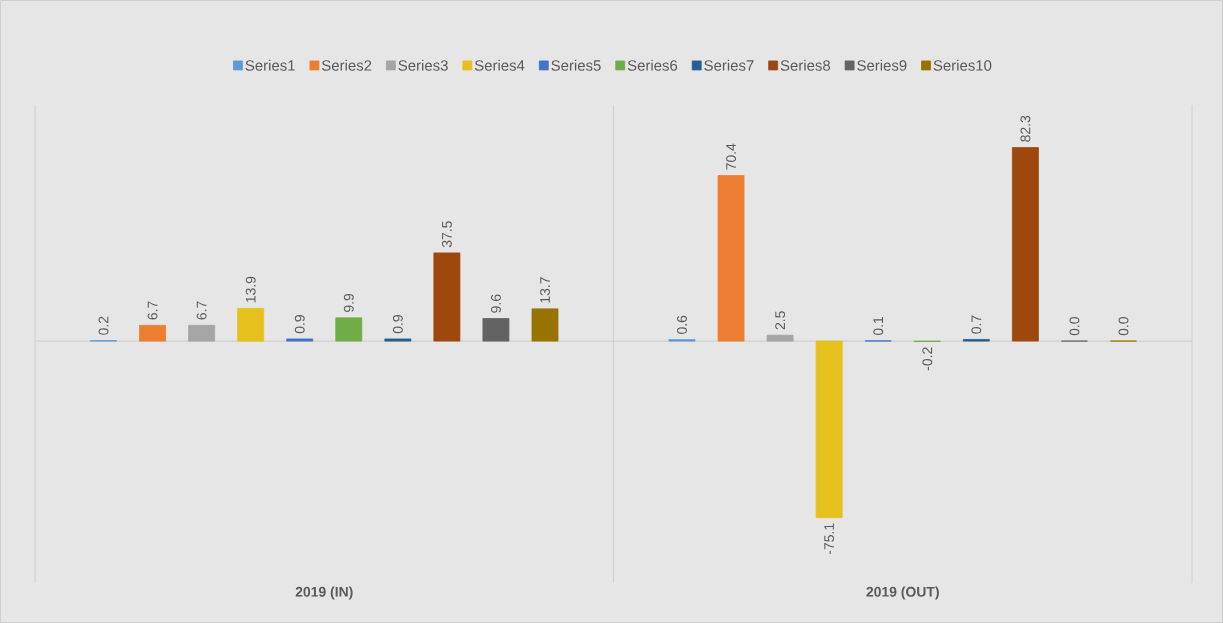 The height and width of the screenshot is (623, 1223). What do you see at coordinates (346, 65) in the screenshot?
I see `legend-label: Series2` at bounding box center [346, 65].